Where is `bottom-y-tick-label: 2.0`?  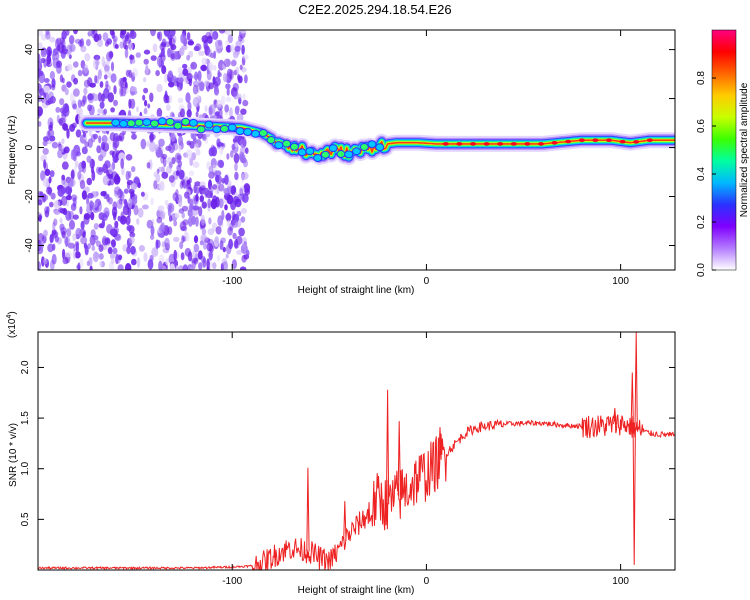
bottom-y-tick-label: 2.0 is located at coordinates (25, 367).